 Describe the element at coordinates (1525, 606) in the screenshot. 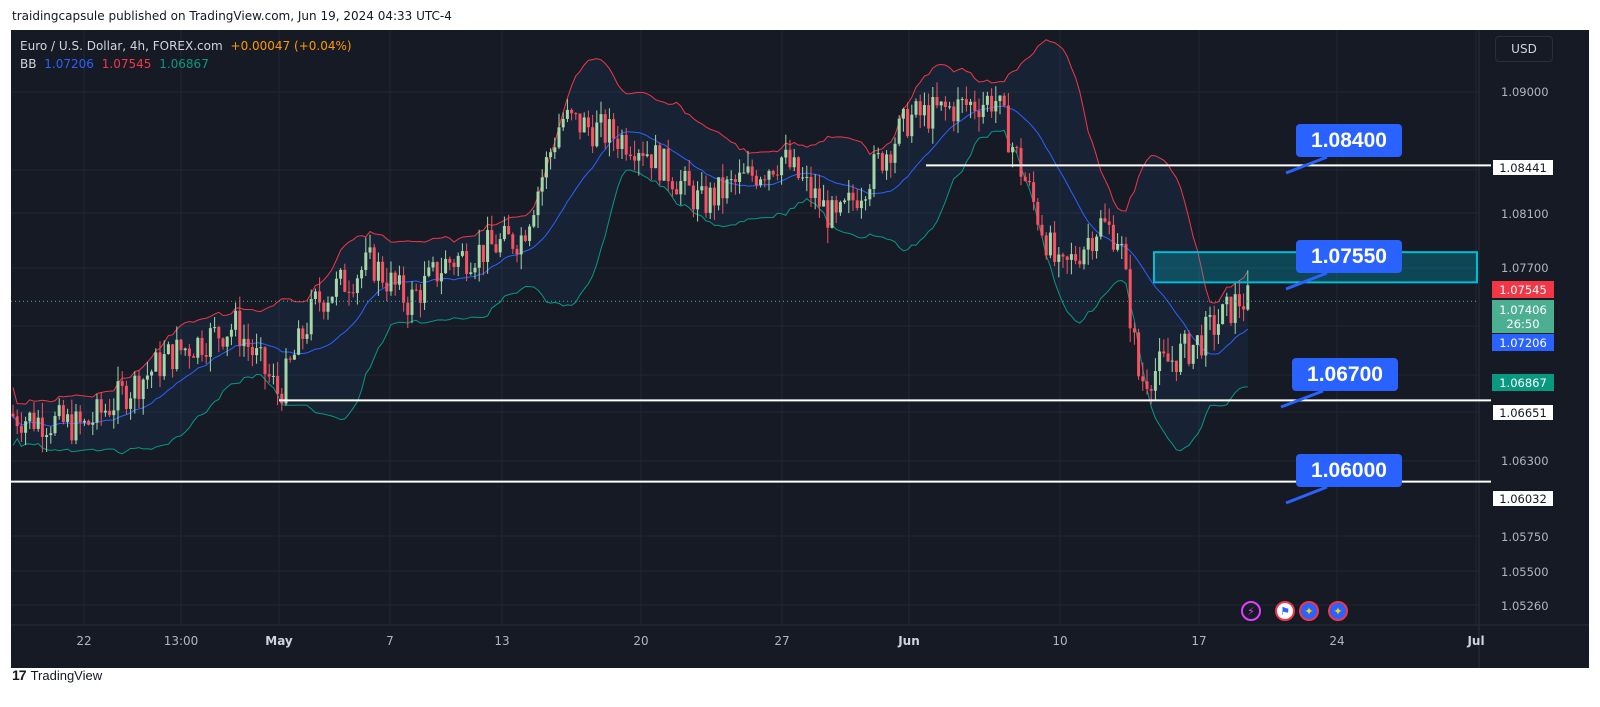

I see `price-tick: 1.05260` at that location.